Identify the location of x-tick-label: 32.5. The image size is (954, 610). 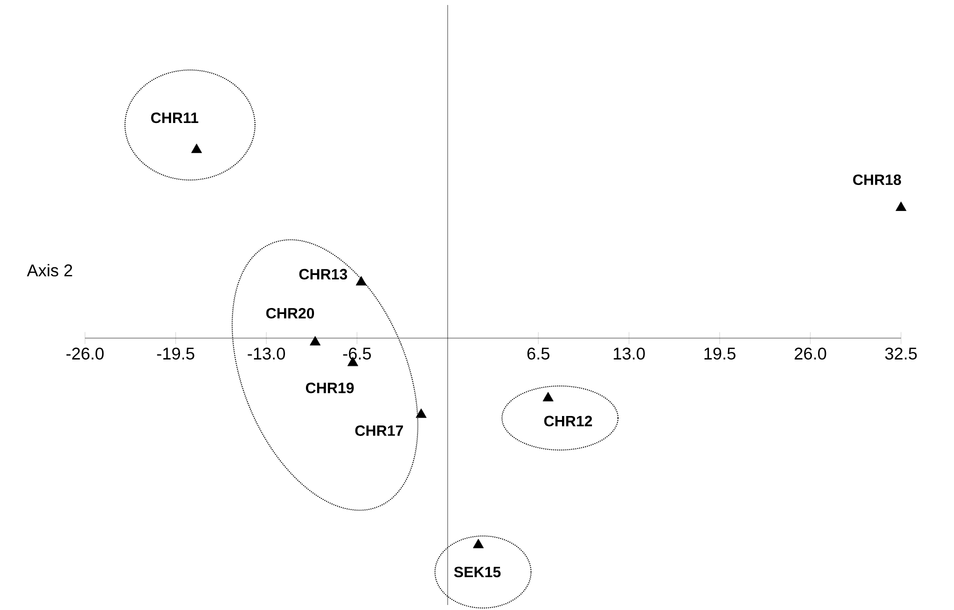
(901, 354).